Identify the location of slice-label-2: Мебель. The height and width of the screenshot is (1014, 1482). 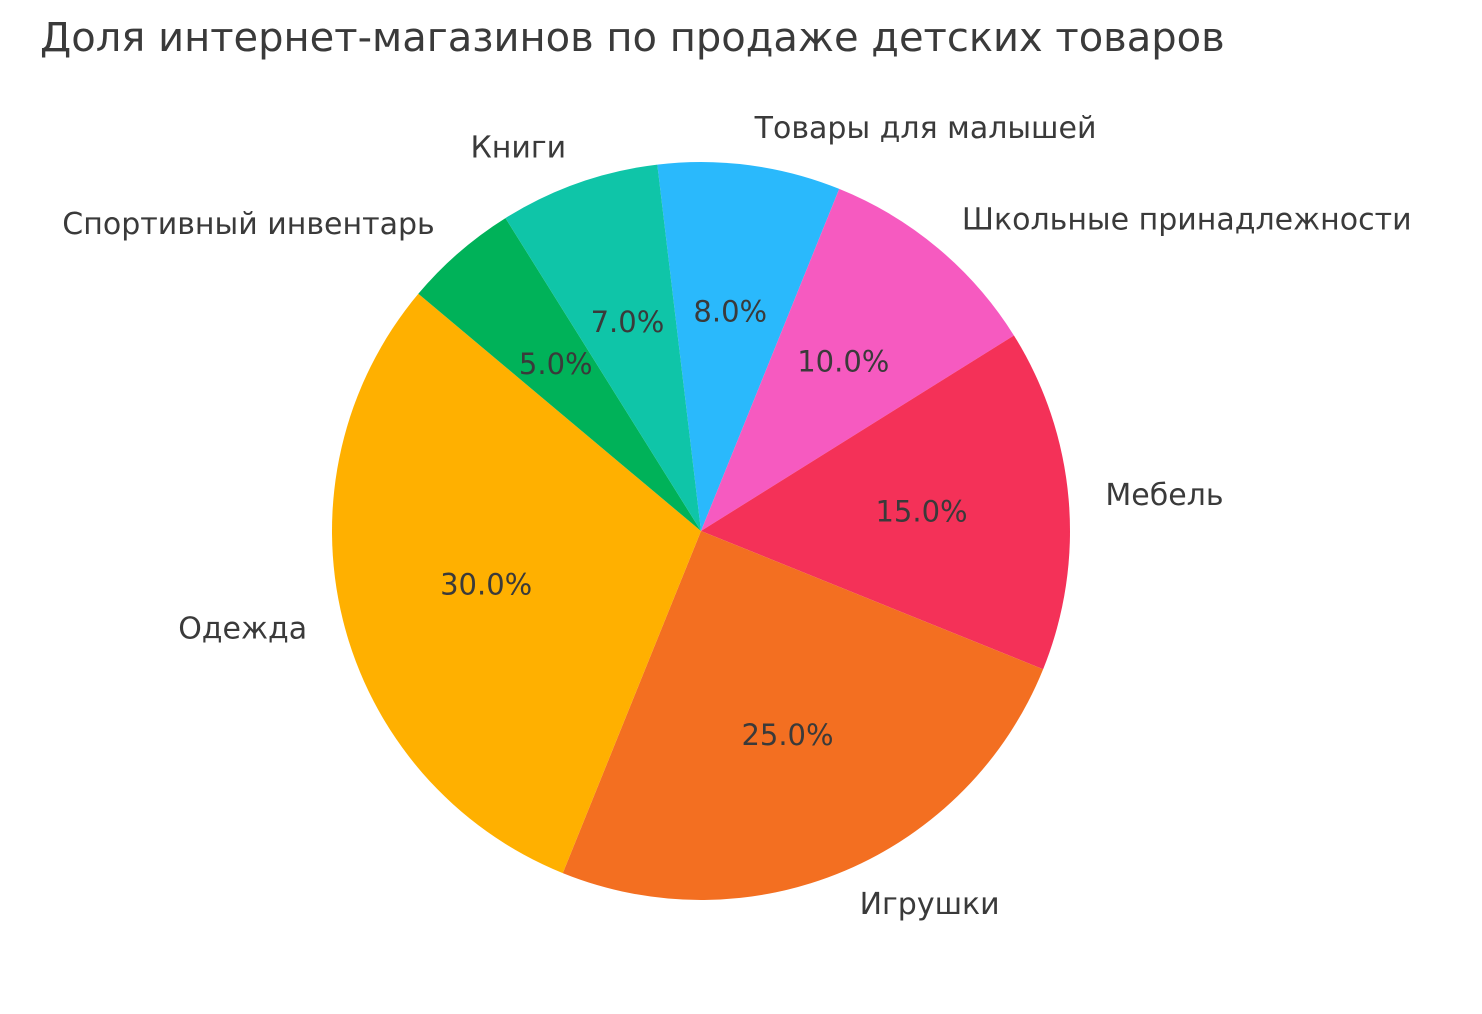
(1164, 495).